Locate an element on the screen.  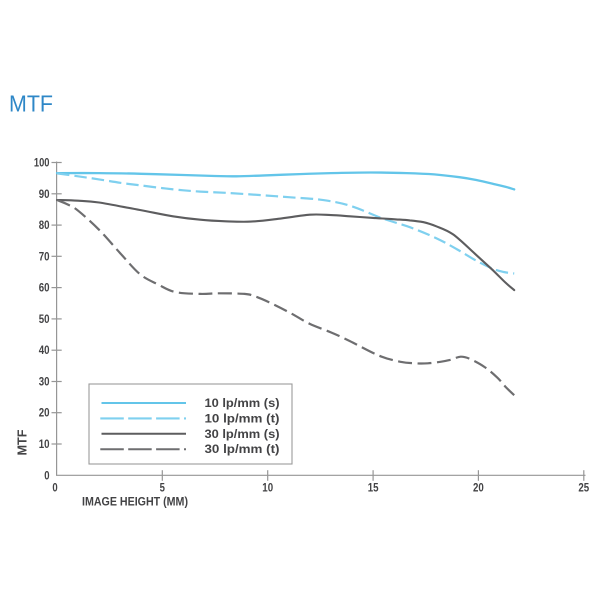
svg-text: 30 is located at coordinates (44, 383).